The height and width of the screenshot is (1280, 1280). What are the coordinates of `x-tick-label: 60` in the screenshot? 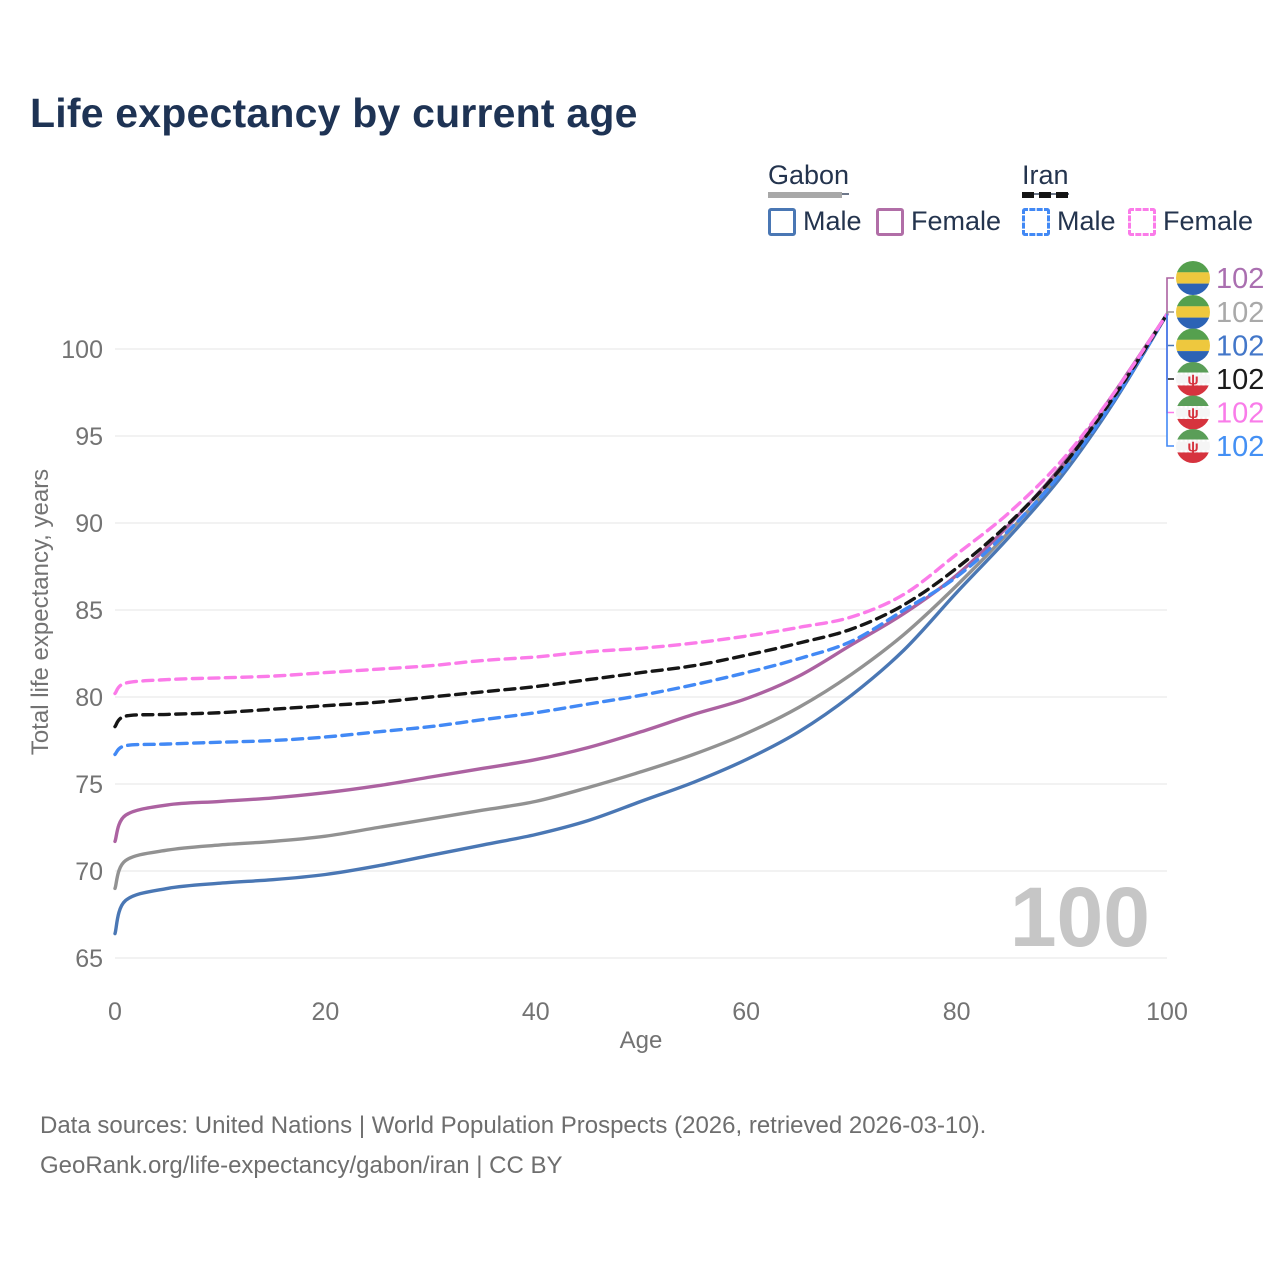 It's located at (746, 1012).